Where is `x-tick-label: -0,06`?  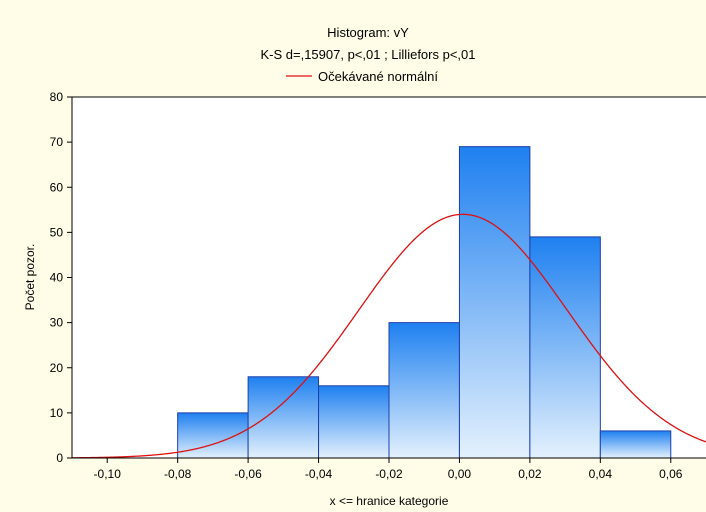 x-tick-label: -0,06 is located at coordinates (248, 474).